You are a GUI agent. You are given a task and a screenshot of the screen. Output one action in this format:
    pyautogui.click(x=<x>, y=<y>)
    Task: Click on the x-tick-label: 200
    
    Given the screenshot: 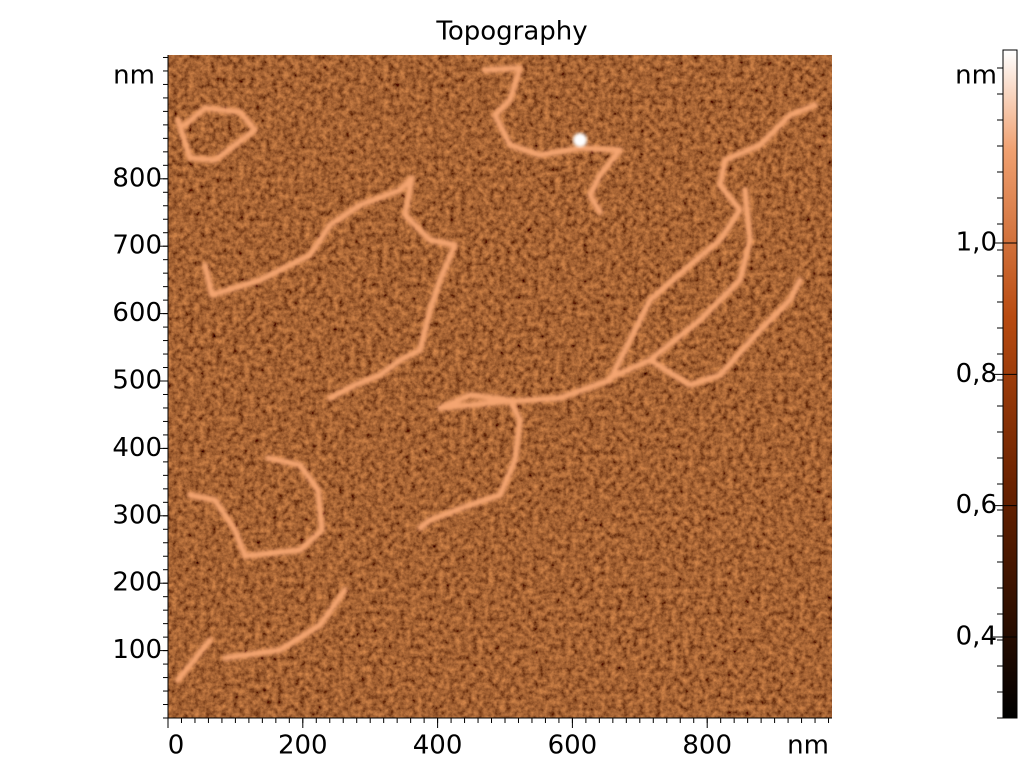 What is the action you would take?
    pyautogui.click(x=303, y=746)
    